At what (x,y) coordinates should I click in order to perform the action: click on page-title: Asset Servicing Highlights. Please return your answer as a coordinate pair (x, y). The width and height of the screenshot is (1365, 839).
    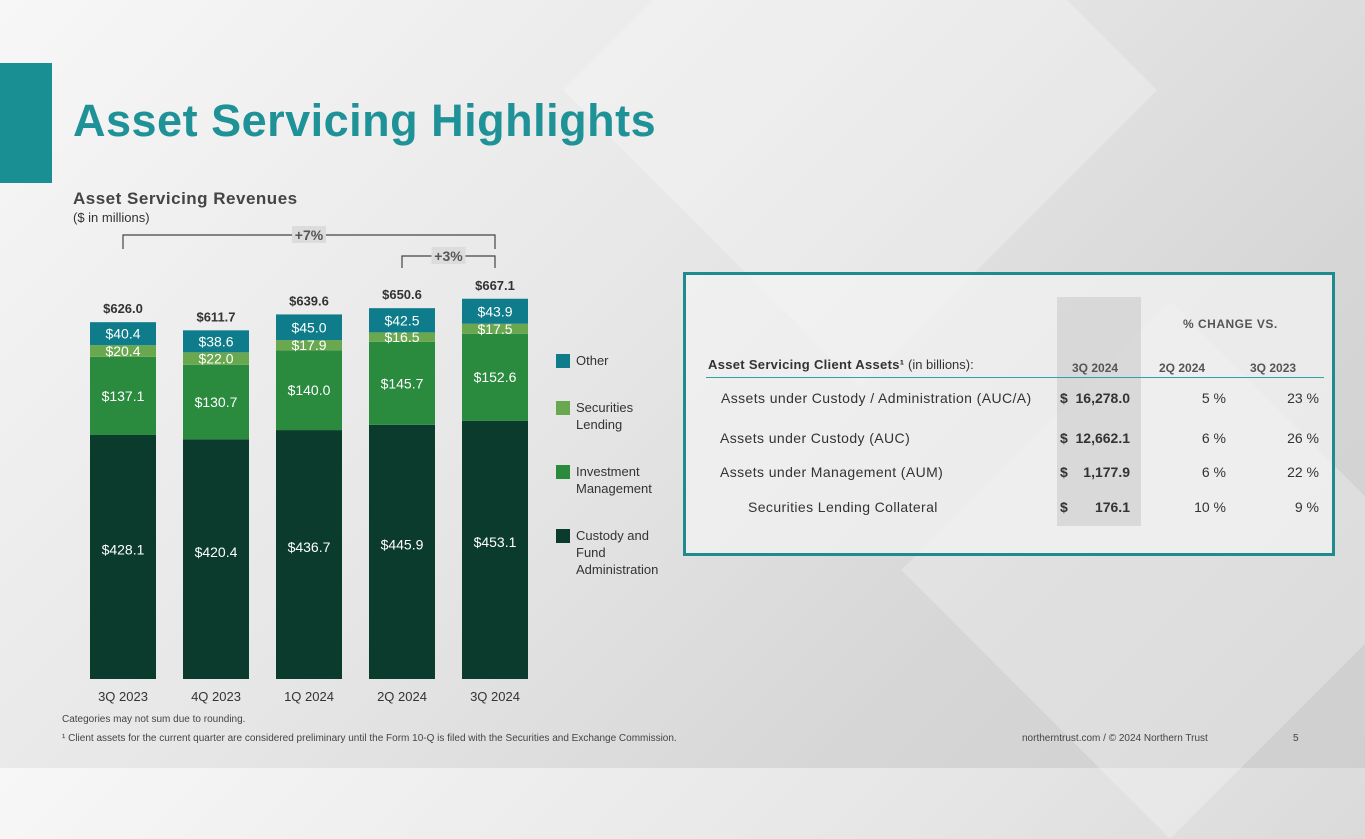
    Looking at the image, I should click on (365, 120).